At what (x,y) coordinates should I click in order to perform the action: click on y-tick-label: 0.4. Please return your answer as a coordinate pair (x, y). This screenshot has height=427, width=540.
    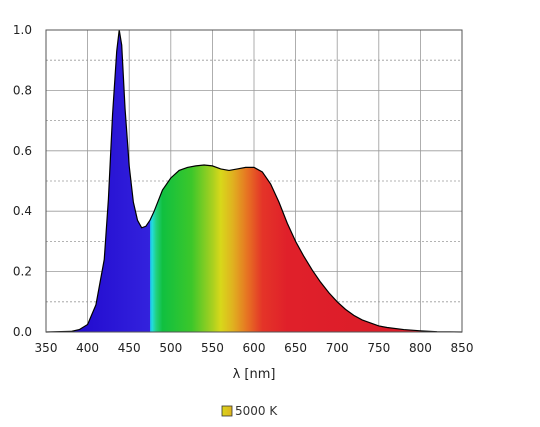
    Looking at the image, I should click on (22, 211).